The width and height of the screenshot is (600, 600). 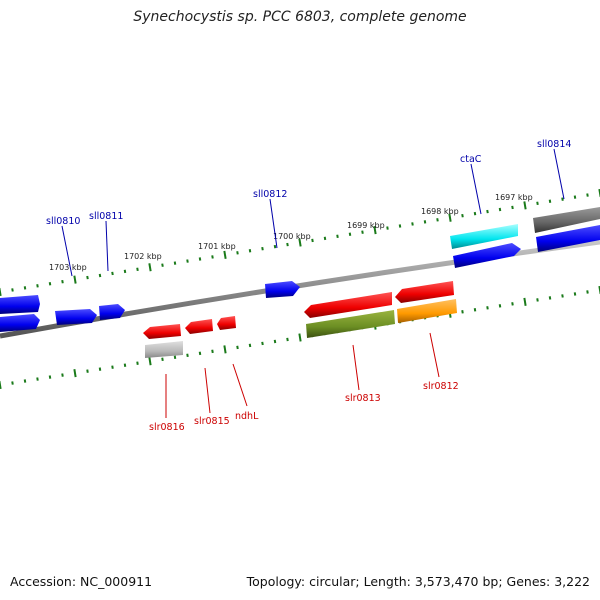 I want to click on scale-label: 1703 kbp, so click(x=68, y=267).